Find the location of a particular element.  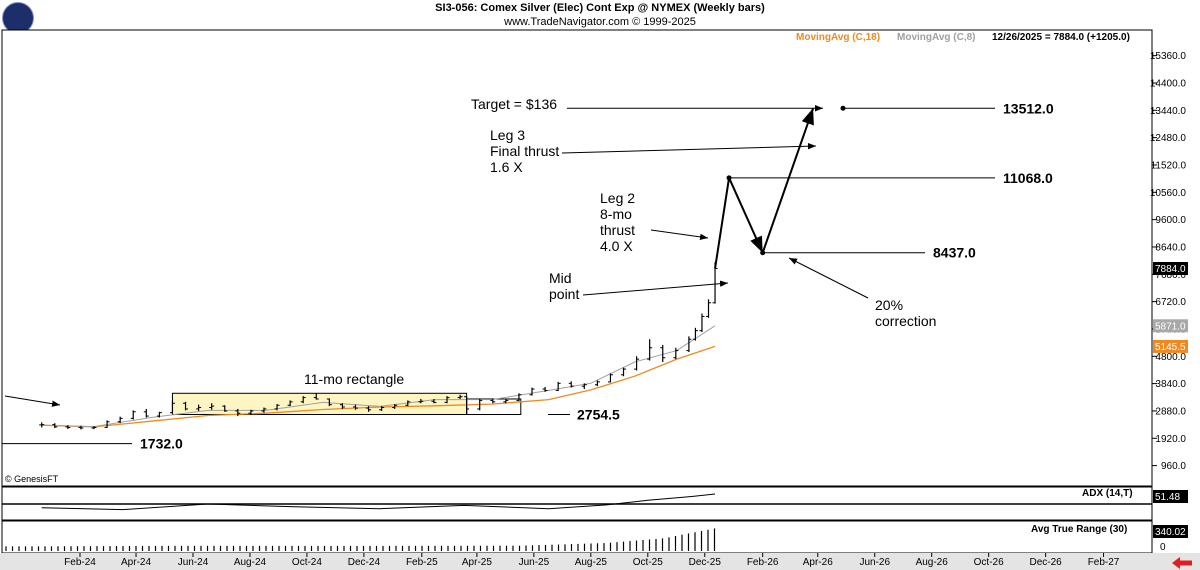

y-tick-label: 8640.0 is located at coordinates (1170, 247).